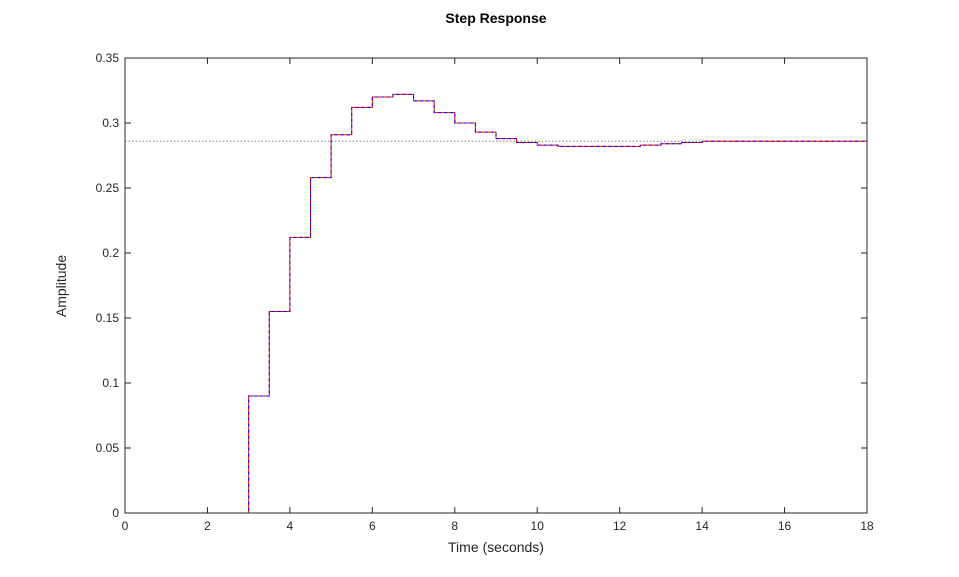 This screenshot has height=577, width=959. What do you see at coordinates (108, 188) in the screenshot?
I see `y-tick-label: 0.25` at bounding box center [108, 188].